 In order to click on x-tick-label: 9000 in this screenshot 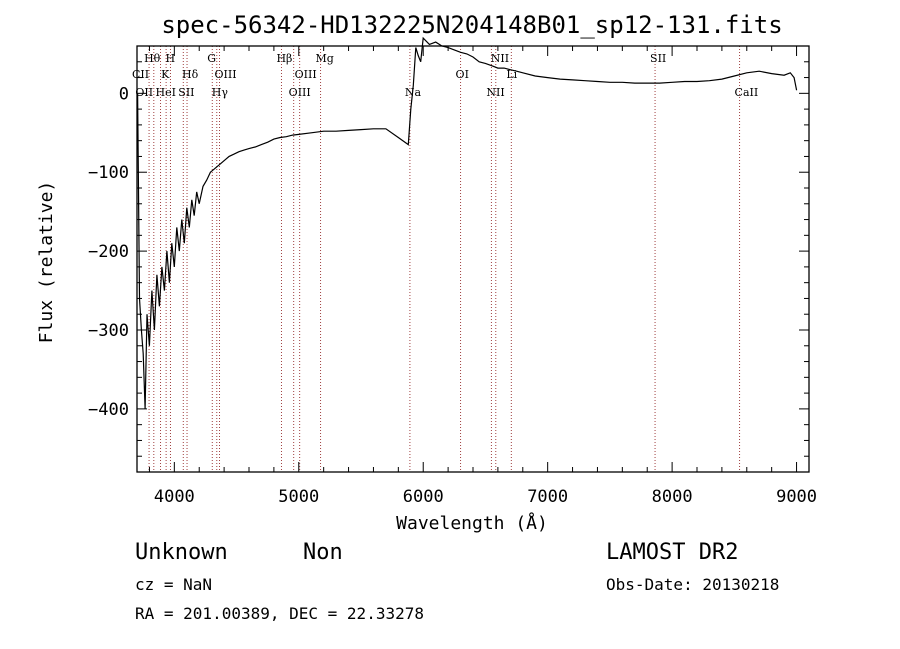, I will do `click(796, 497)`.